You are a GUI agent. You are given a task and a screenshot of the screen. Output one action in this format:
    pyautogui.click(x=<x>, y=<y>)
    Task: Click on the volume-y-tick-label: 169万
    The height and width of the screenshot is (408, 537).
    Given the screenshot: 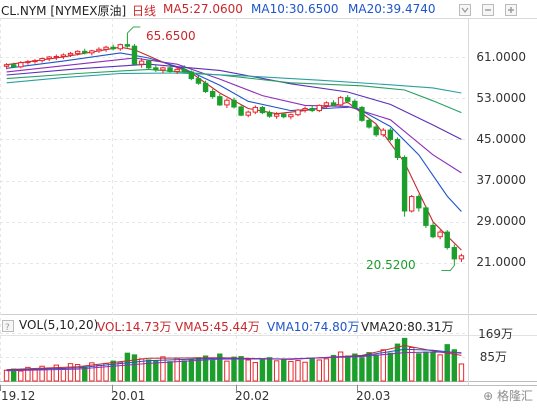 What is the action you would take?
    pyautogui.click(x=495, y=334)
    